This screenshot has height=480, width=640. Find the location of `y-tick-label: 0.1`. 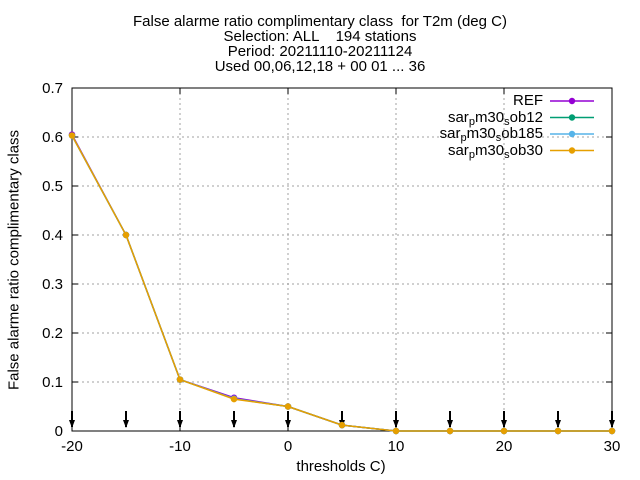

y-tick-label: 0.1 is located at coordinates (52, 382).